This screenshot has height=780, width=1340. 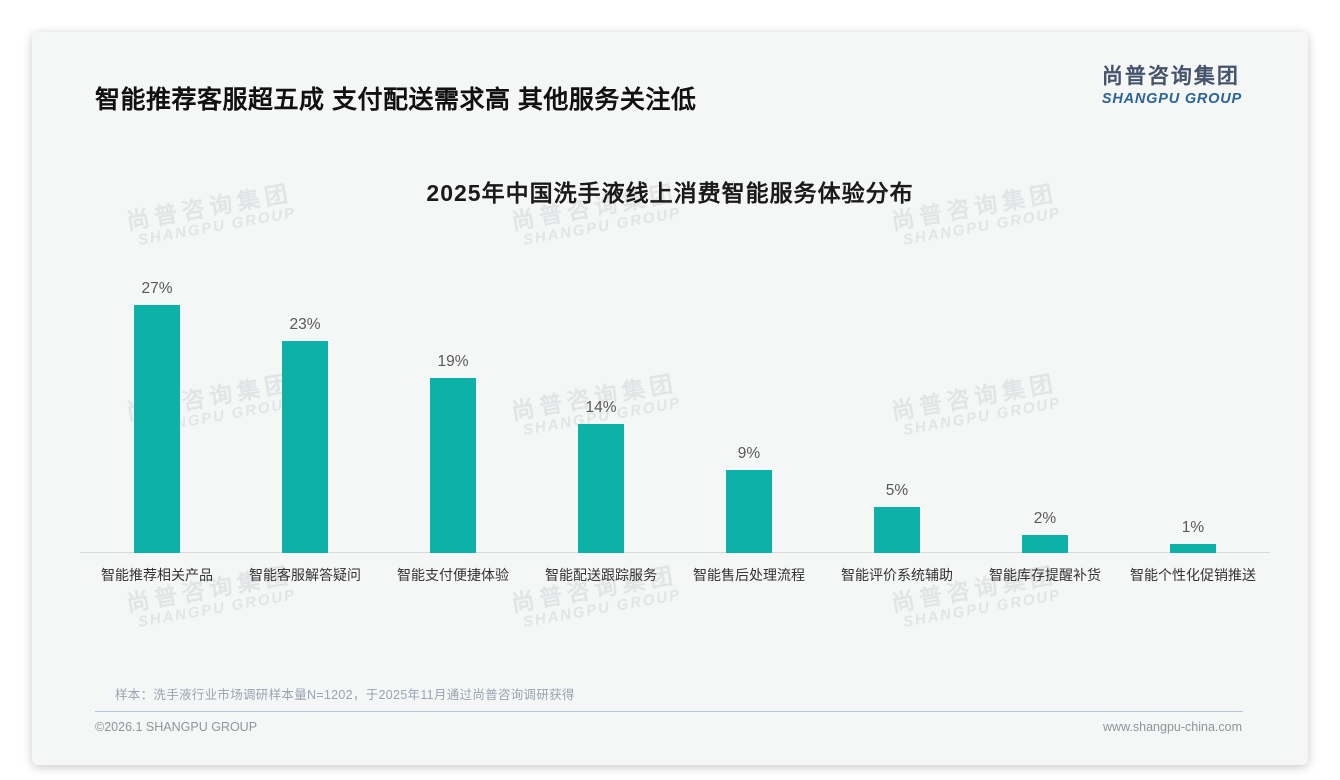 I want to click on brand-logo: 尚普咨询集团 SHANGPU GROUP, so click(x=1172, y=83).